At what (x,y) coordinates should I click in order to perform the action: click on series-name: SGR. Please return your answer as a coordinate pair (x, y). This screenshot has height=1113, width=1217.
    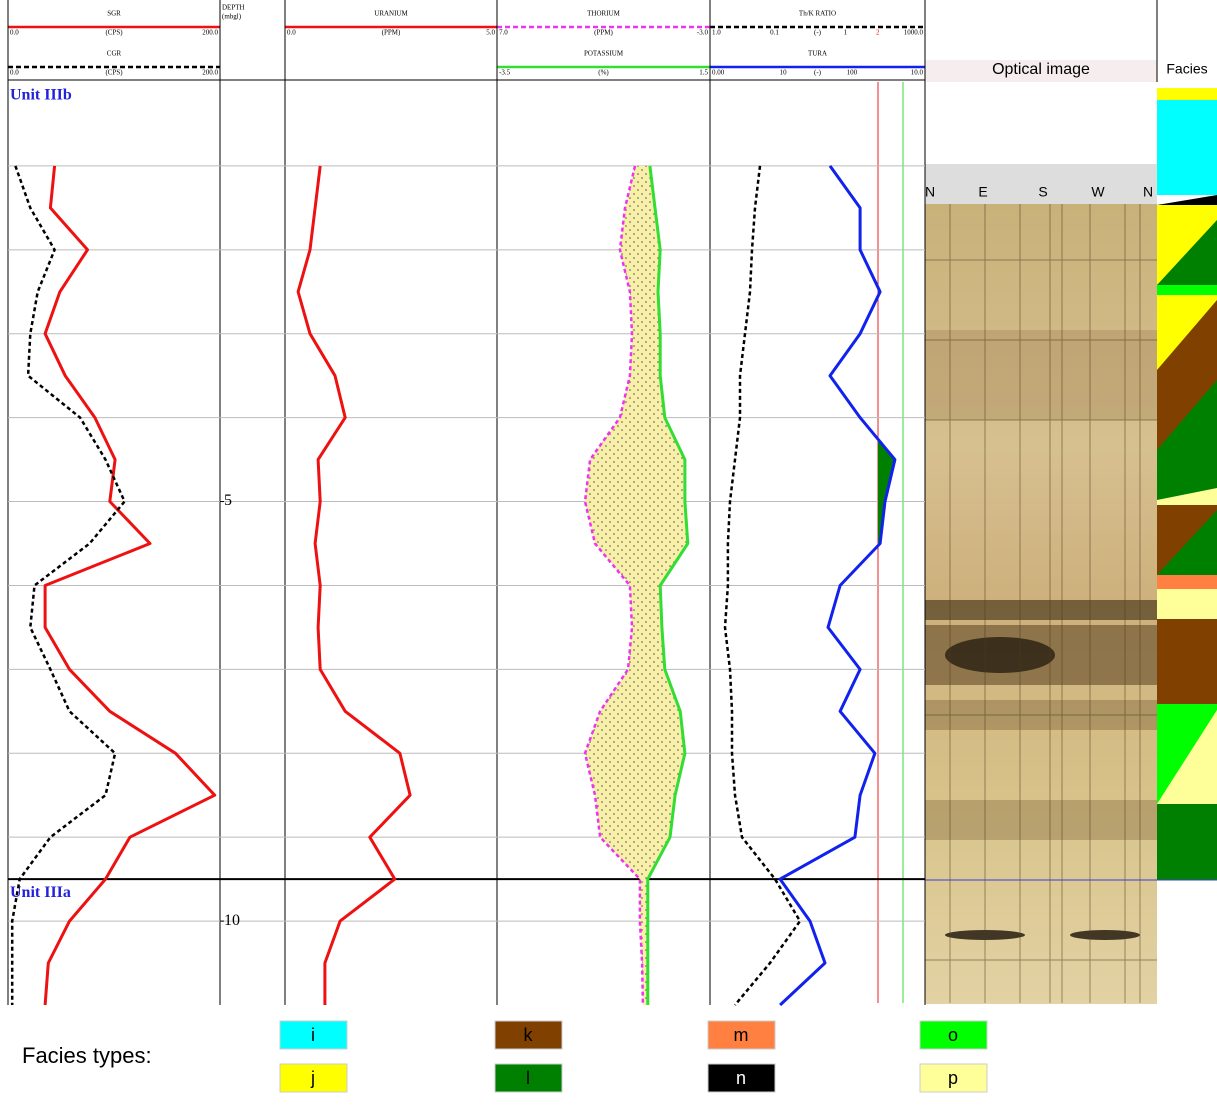
    Looking at the image, I should click on (114, 14).